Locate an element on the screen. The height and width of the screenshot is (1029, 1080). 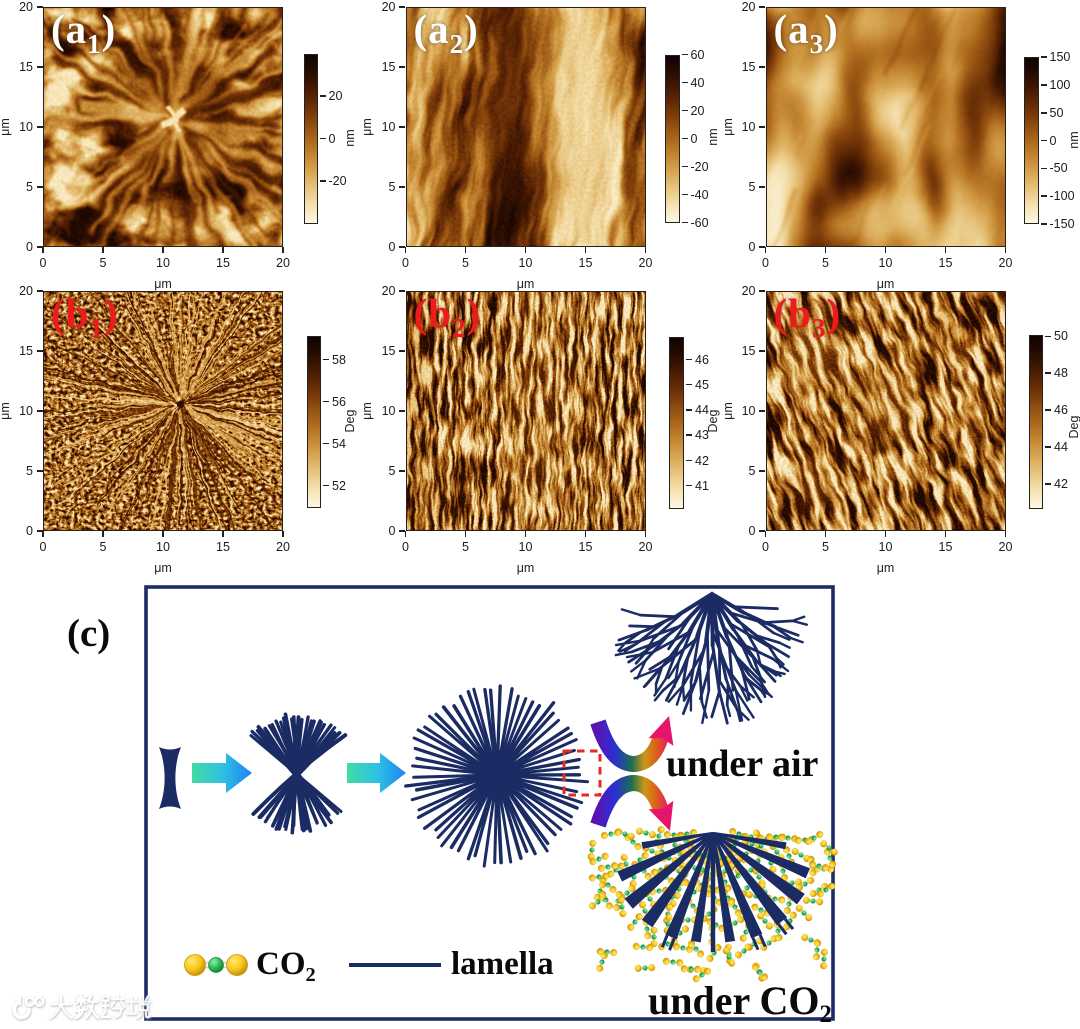
afm-image-b2 is located at coordinates (525, 411).